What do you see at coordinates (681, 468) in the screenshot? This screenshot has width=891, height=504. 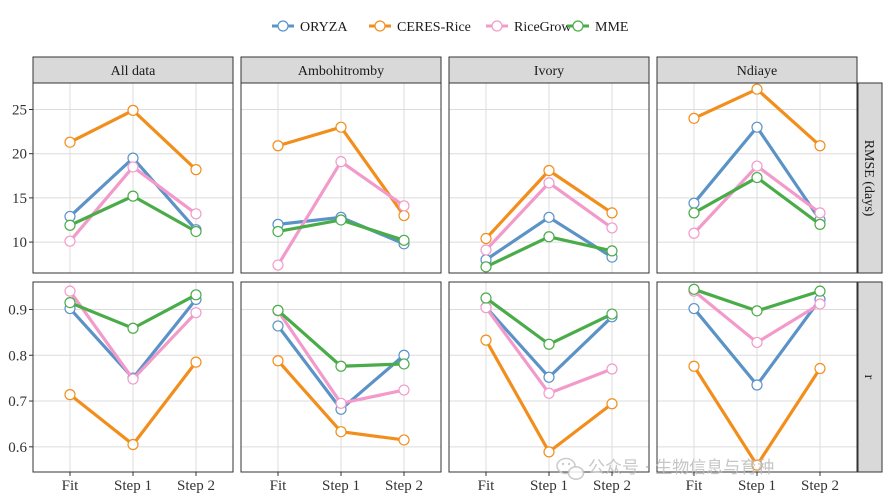 I see `watermark-text: 公众号 · 生物信息与育种` at bounding box center [681, 468].